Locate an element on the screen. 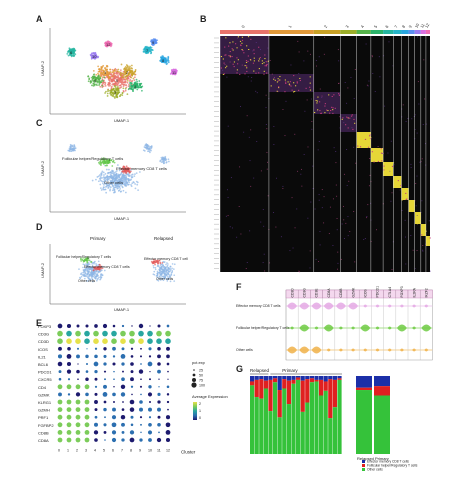  cluster-color-bar is located at coordinates (397, 32).